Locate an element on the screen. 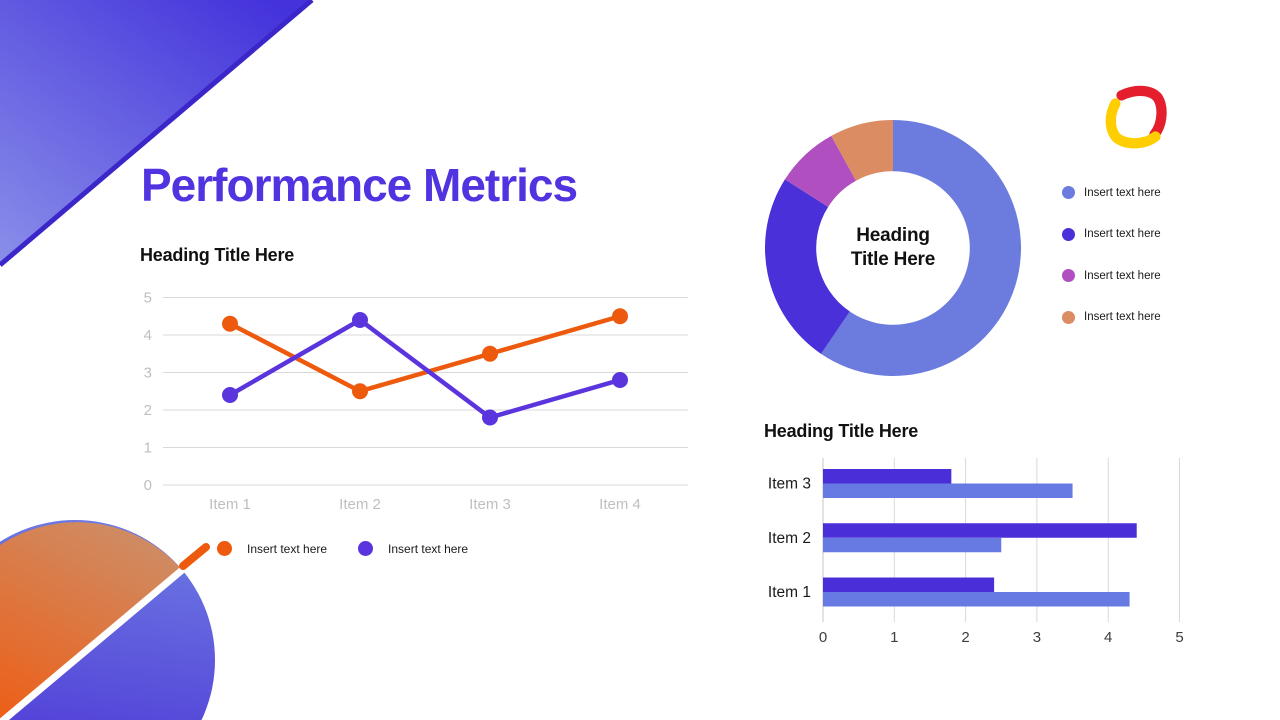  bar-chart: 0 1 2 3 4 5 Item 3 Item 2 Item 1 is located at coordinates (976, 552).